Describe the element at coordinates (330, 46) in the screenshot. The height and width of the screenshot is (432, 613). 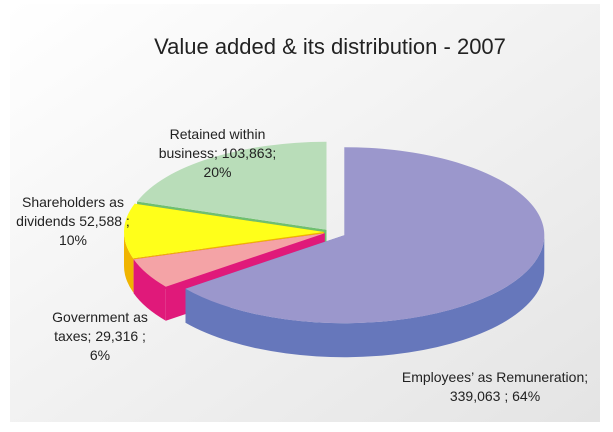
I see `chart-title: Value added & its distribution - 2007` at that location.